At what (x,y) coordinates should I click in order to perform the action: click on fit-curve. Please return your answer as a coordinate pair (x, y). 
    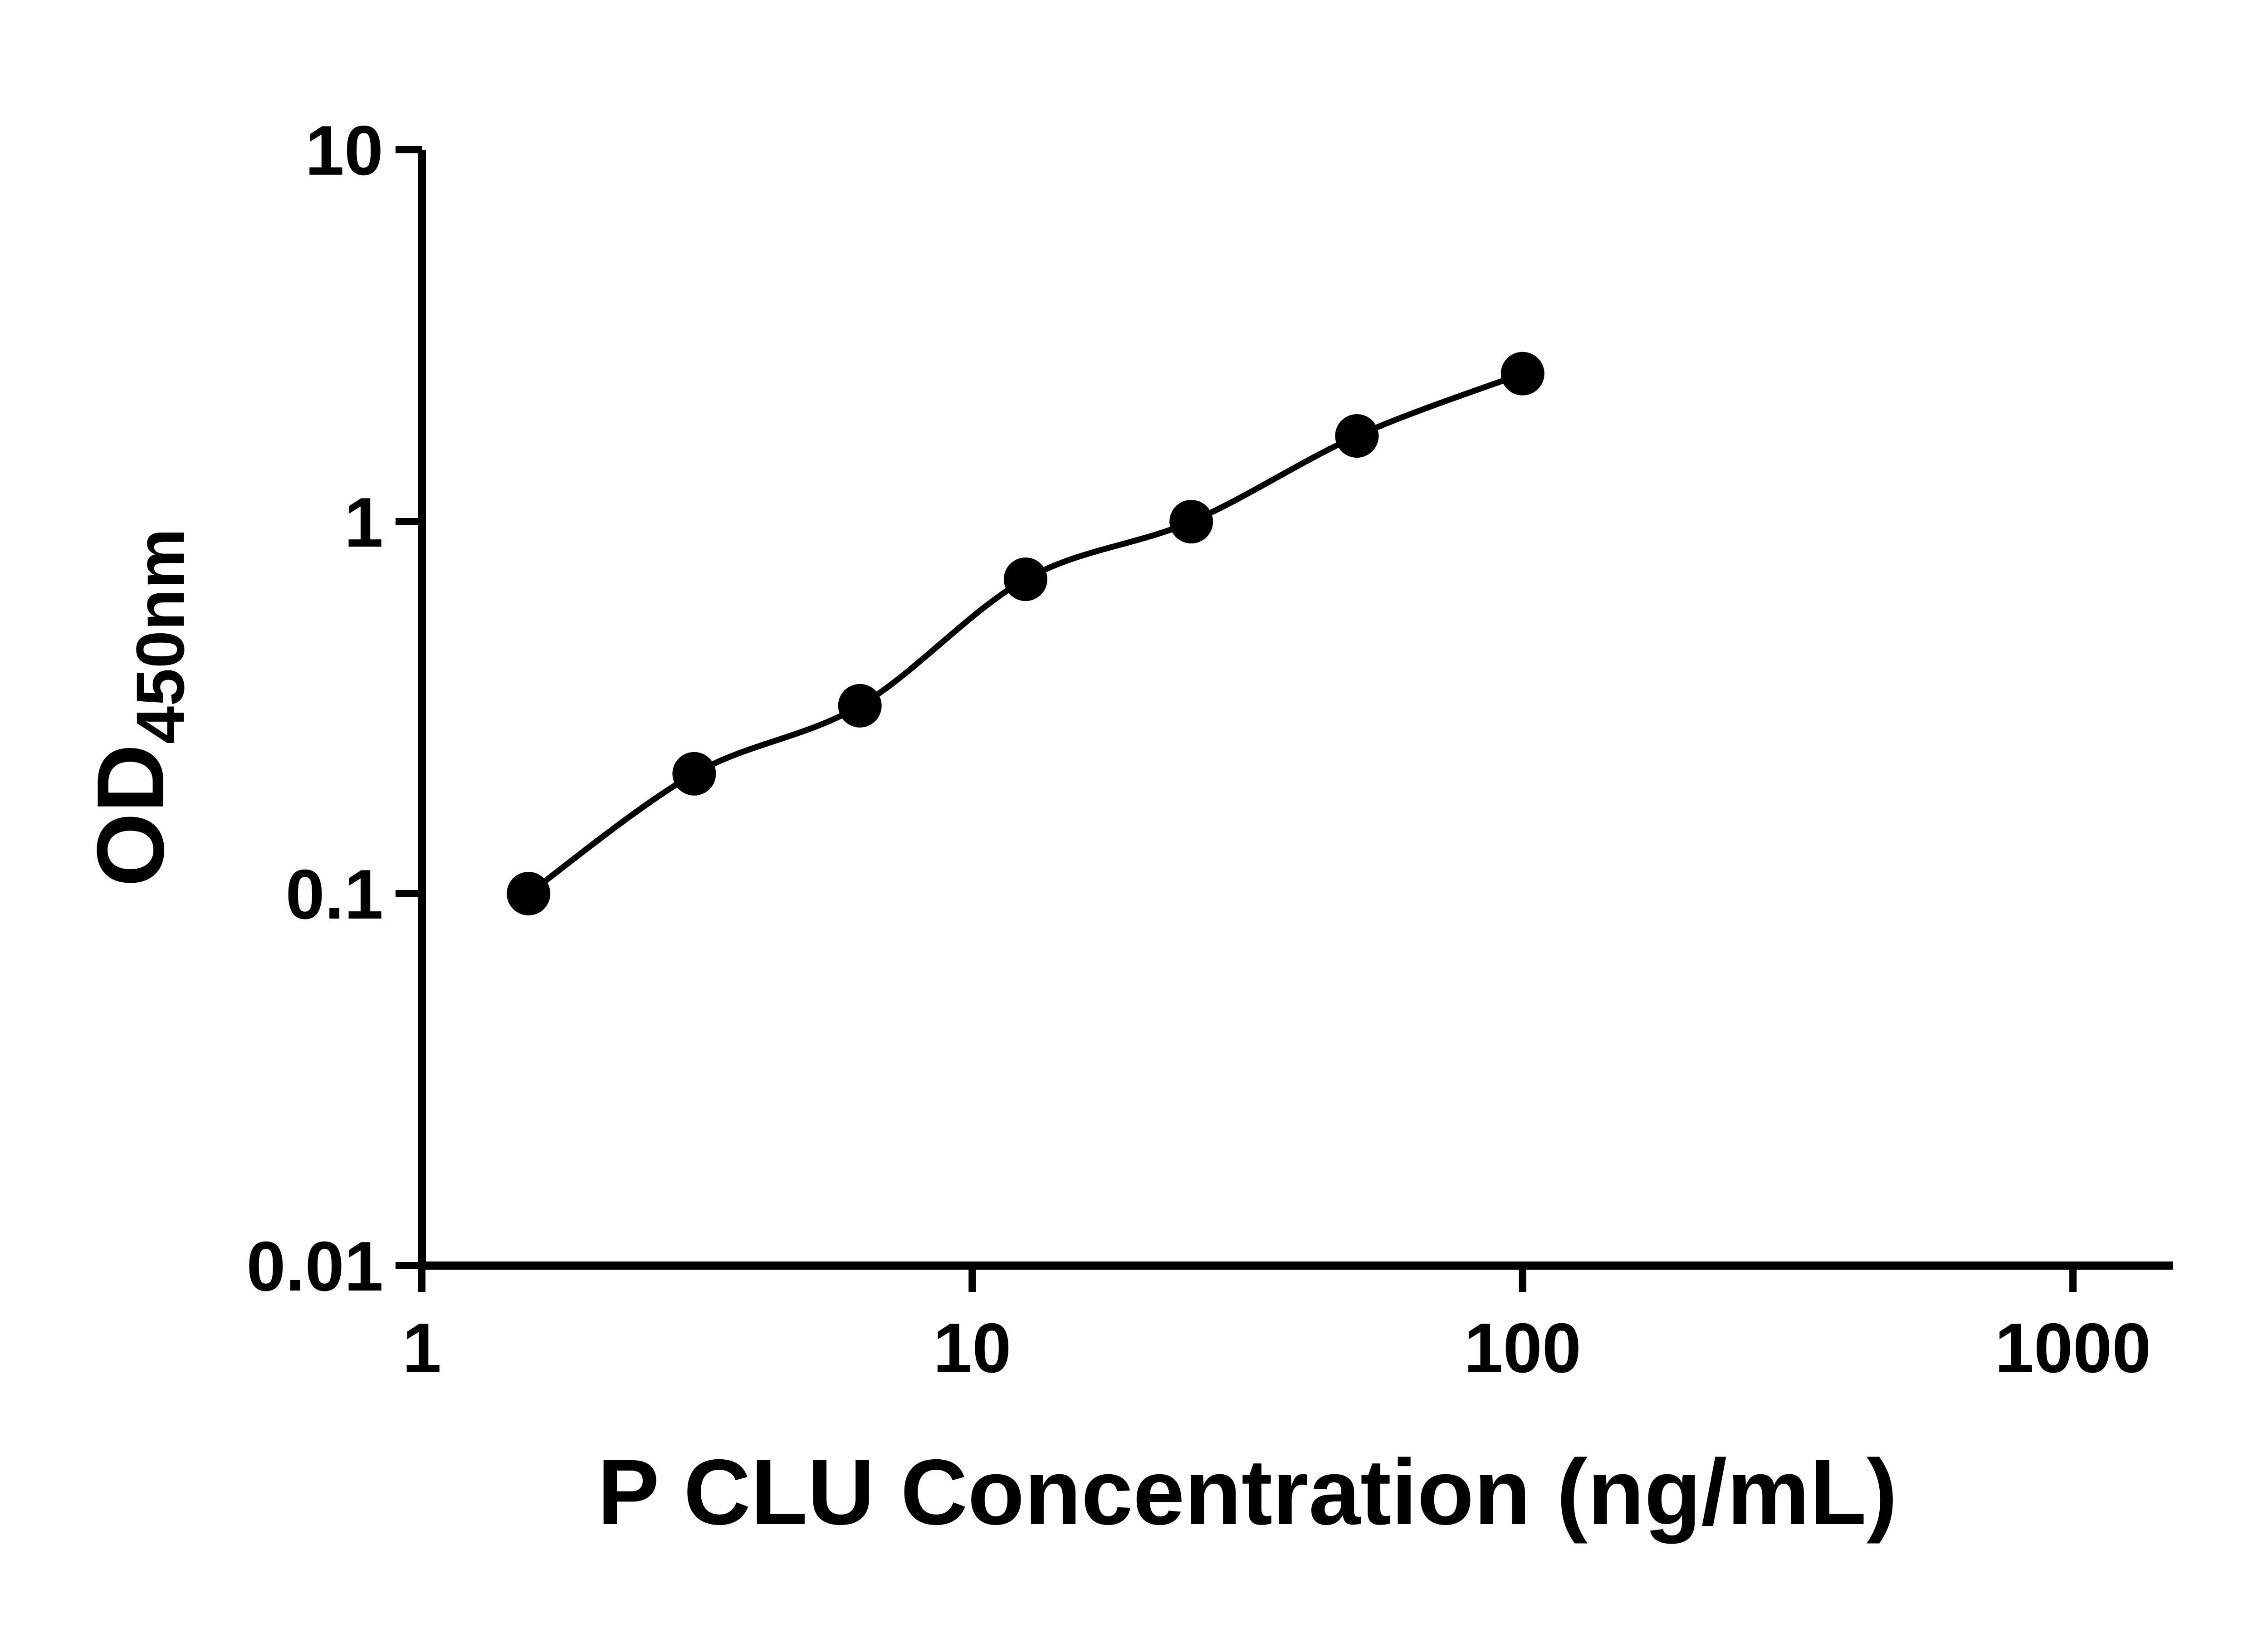
    Looking at the image, I should click on (1026, 633).